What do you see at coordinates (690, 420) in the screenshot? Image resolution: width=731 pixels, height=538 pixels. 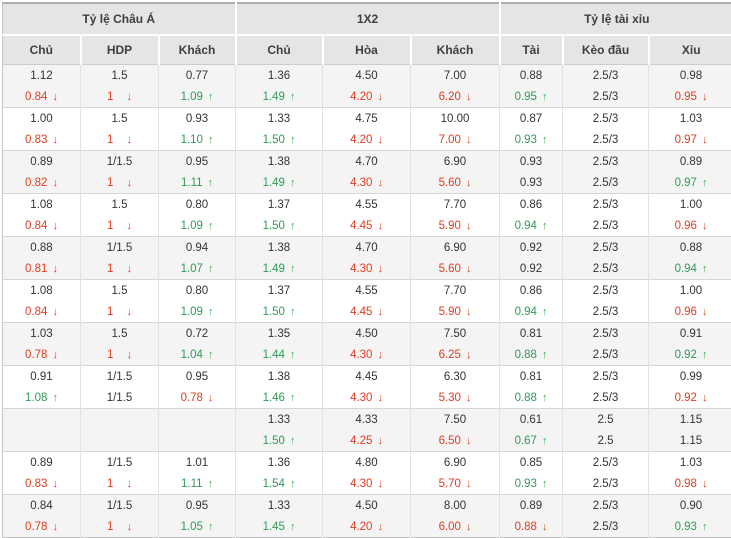 I see `cell-ou-under-open: 1.15` at bounding box center [690, 420].